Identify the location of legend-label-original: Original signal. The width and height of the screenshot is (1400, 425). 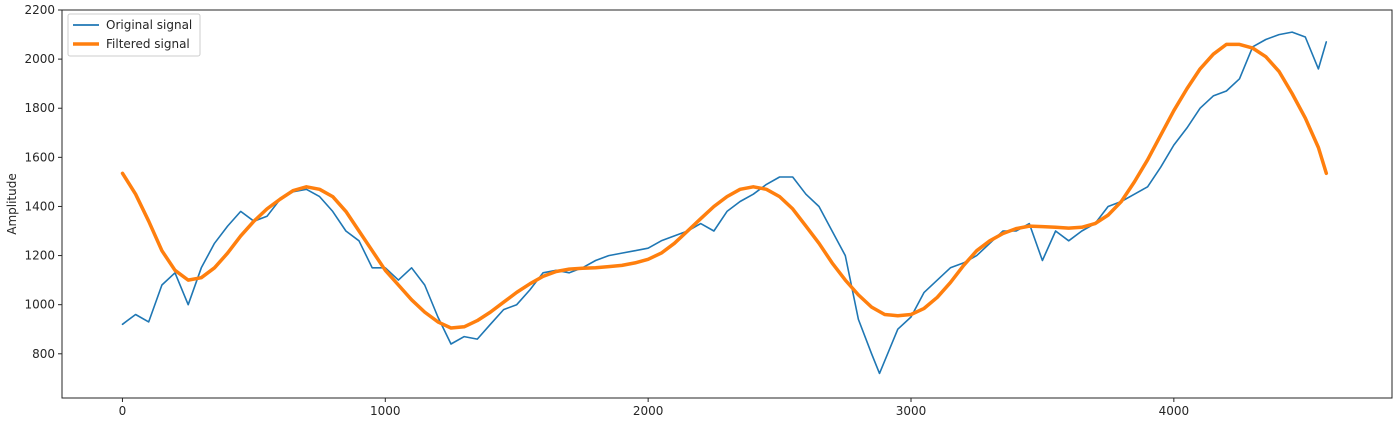
(149, 25).